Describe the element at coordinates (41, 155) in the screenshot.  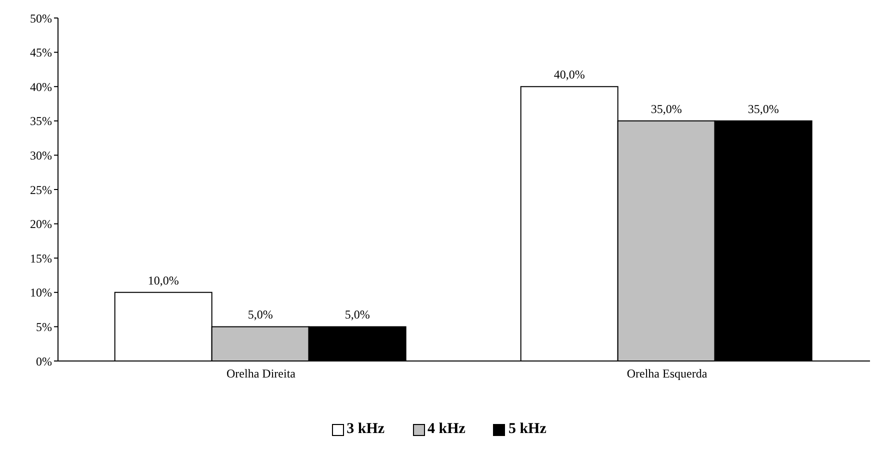
I see `y-tick-label: 30%` at that location.